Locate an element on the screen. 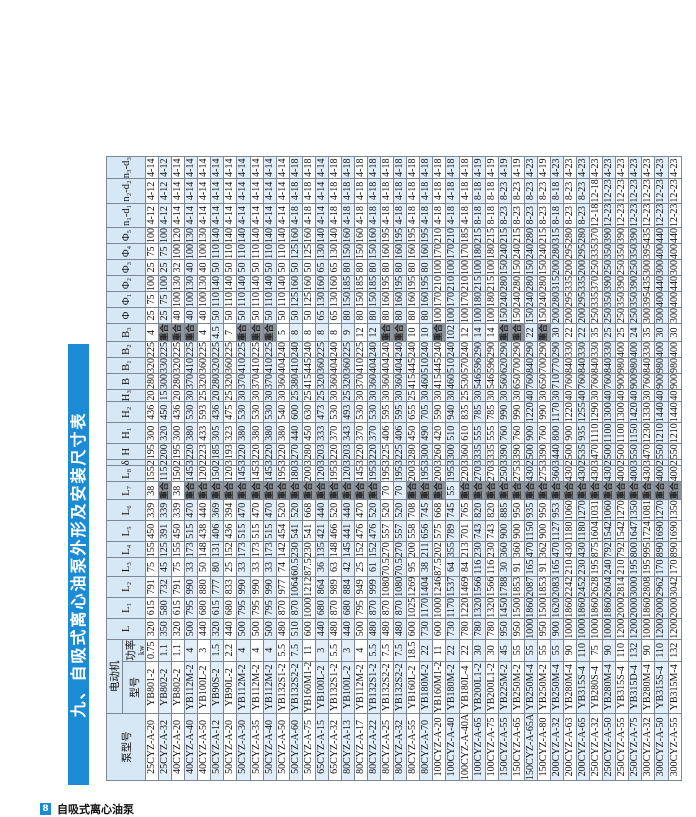  dimension-cell: 3 is located at coordinates (439, 462).